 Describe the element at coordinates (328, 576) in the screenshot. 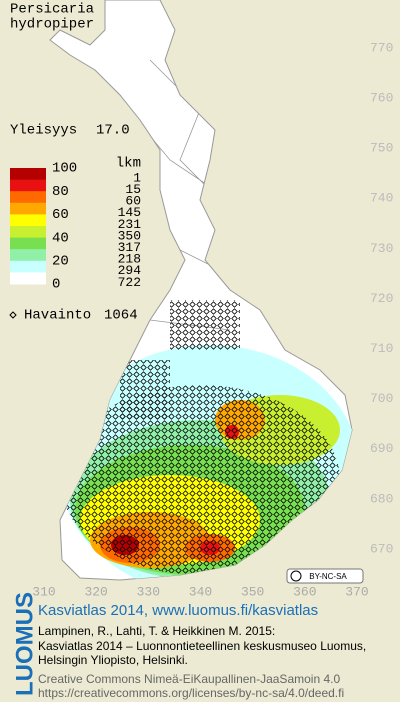

I see `license-badge-text: BY-NC-SA` at that location.